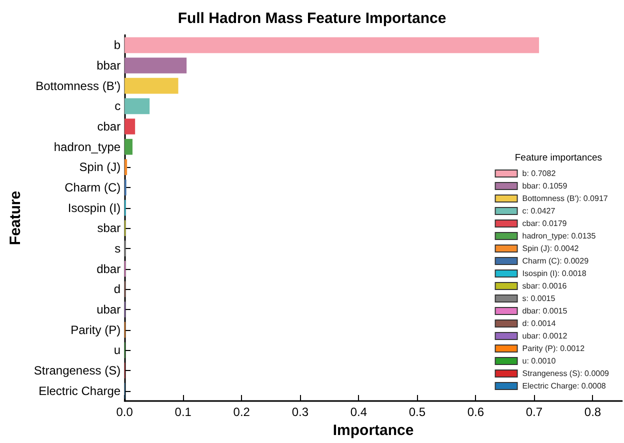 This screenshot has height=443, width=624. Describe the element at coordinates (108, 309) in the screenshot. I see `y-tick-label: ubar` at that location.